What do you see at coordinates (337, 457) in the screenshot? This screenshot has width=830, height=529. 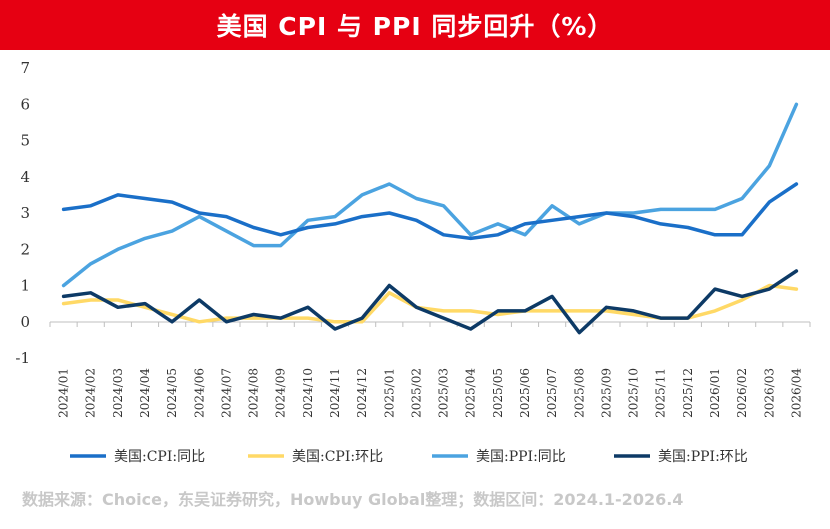 I see `legend-label: 美国:CPI:环比` at bounding box center [337, 457].